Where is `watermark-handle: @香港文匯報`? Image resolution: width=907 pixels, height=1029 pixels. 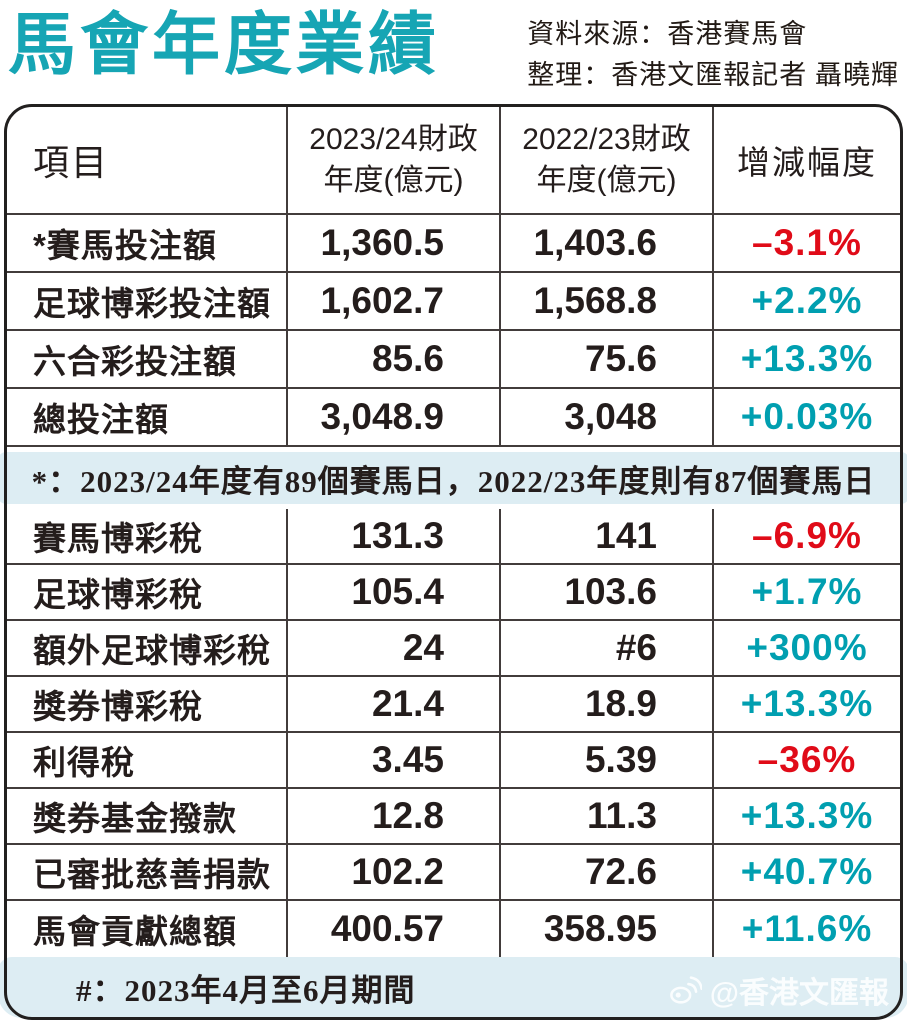
watermark-handle: @香港文匯報 is located at coordinates (799, 993).